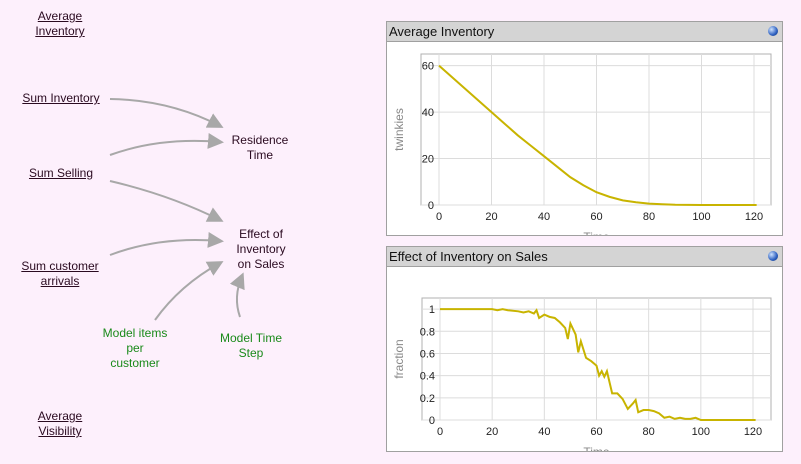 This screenshot has height=464, width=801. I want to click on node-residence-time: Residence Time, so click(260, 147).